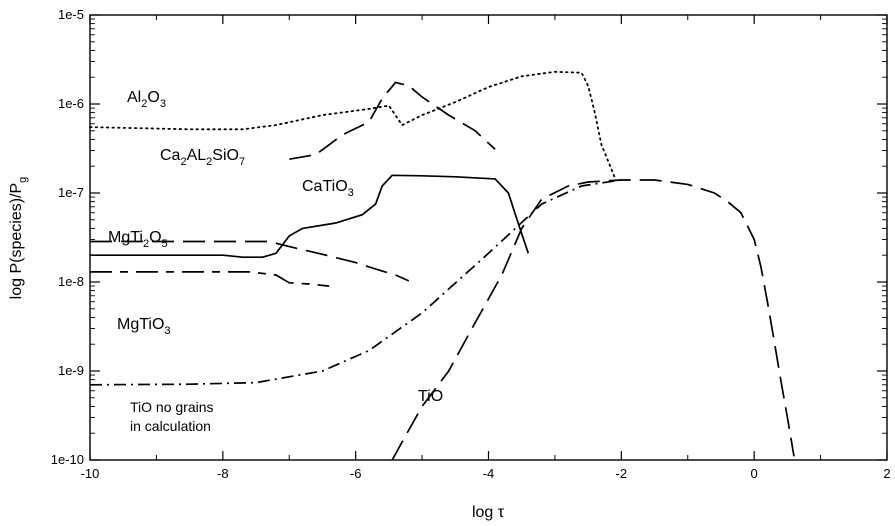 The image size is (895, 526). I want to click on label-tio-no-grains-line1: TiO no grains, so click(172, 407).